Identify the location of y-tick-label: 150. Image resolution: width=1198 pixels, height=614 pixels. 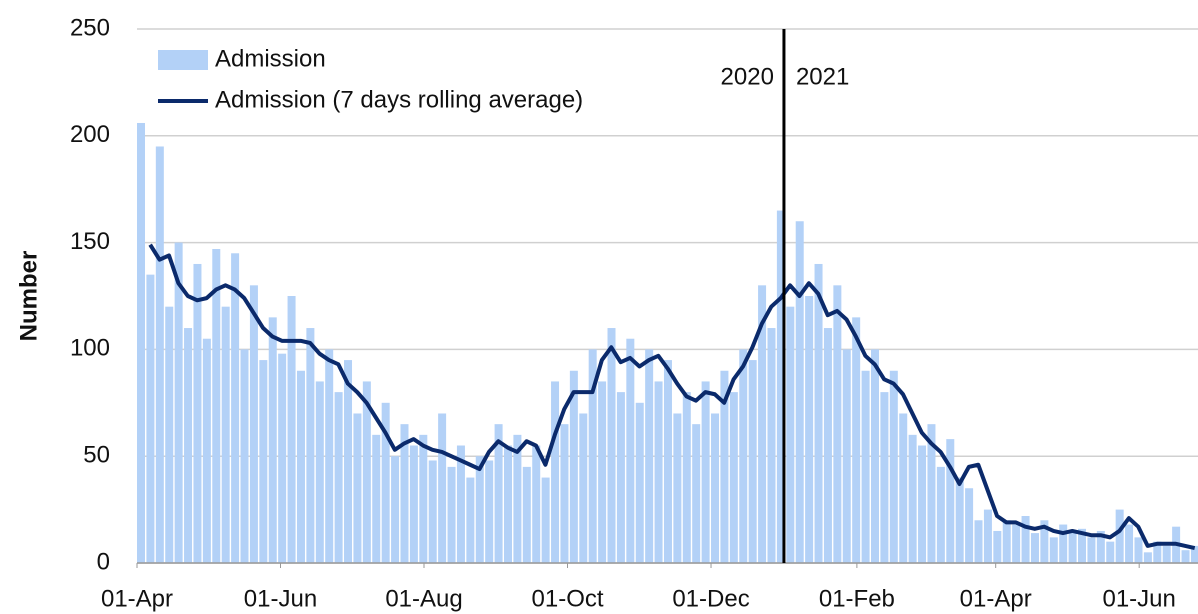
(90, 241).